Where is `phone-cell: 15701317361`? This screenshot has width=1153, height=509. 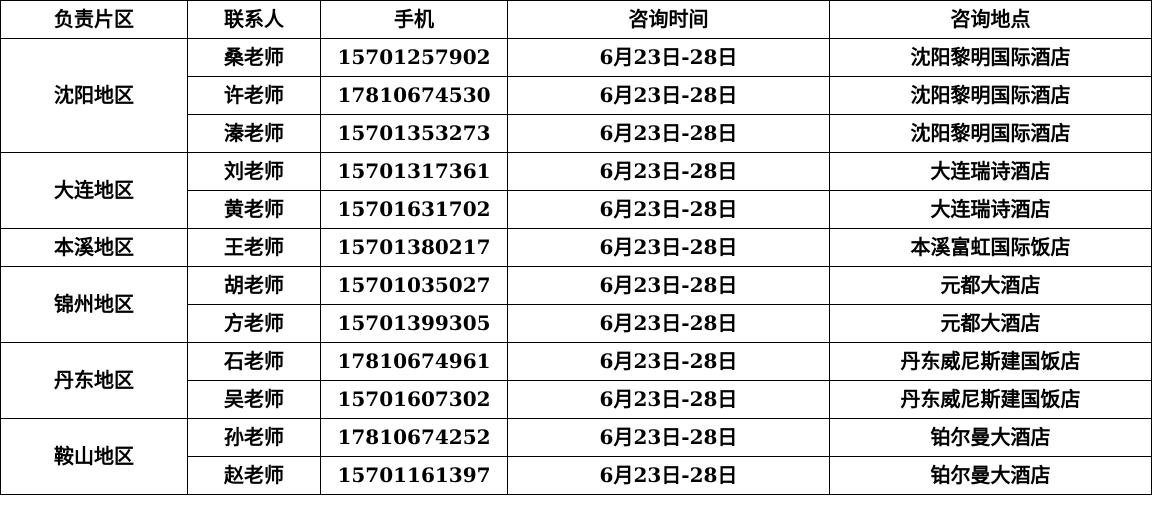
phone-cell: 15701317361 is located at coordinates (414, 171).